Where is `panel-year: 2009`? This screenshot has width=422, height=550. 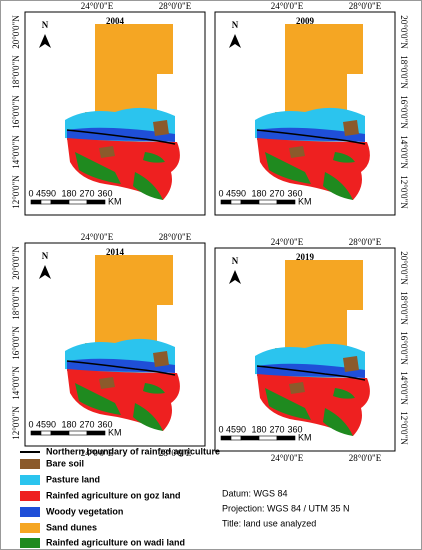
panel-year: 2009 is located at coordinates (305, 21).